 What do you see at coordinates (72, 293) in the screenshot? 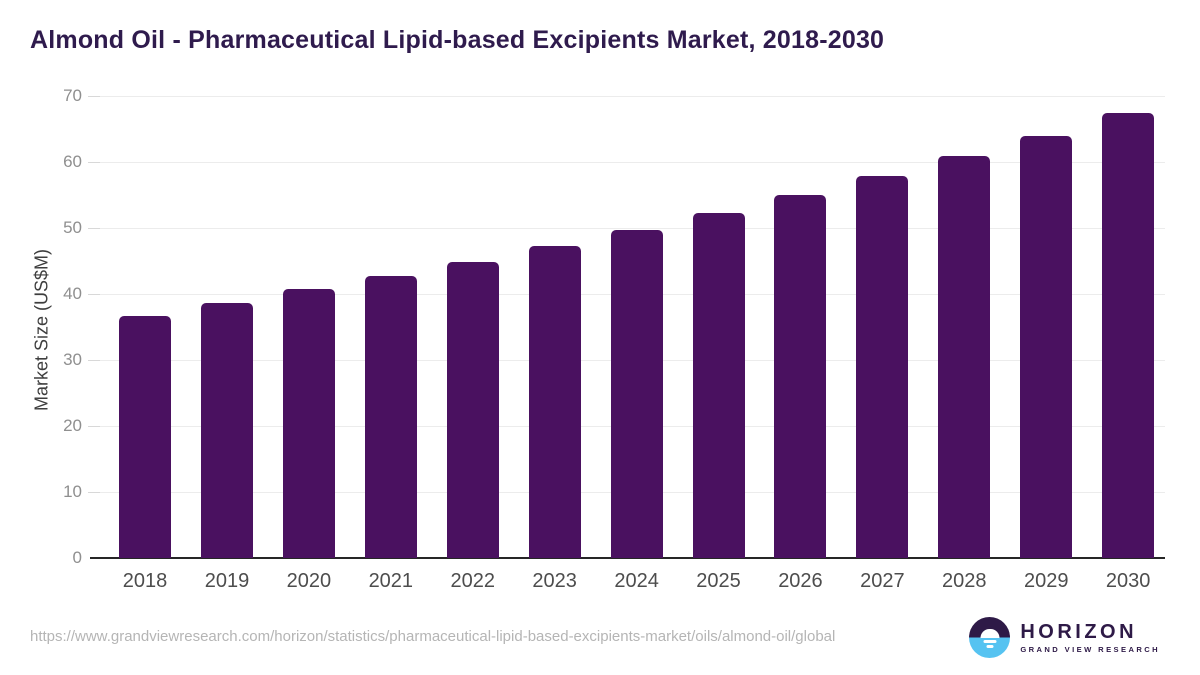
I see `y-tick-label-40: 40` at bounding box center [72, 293].